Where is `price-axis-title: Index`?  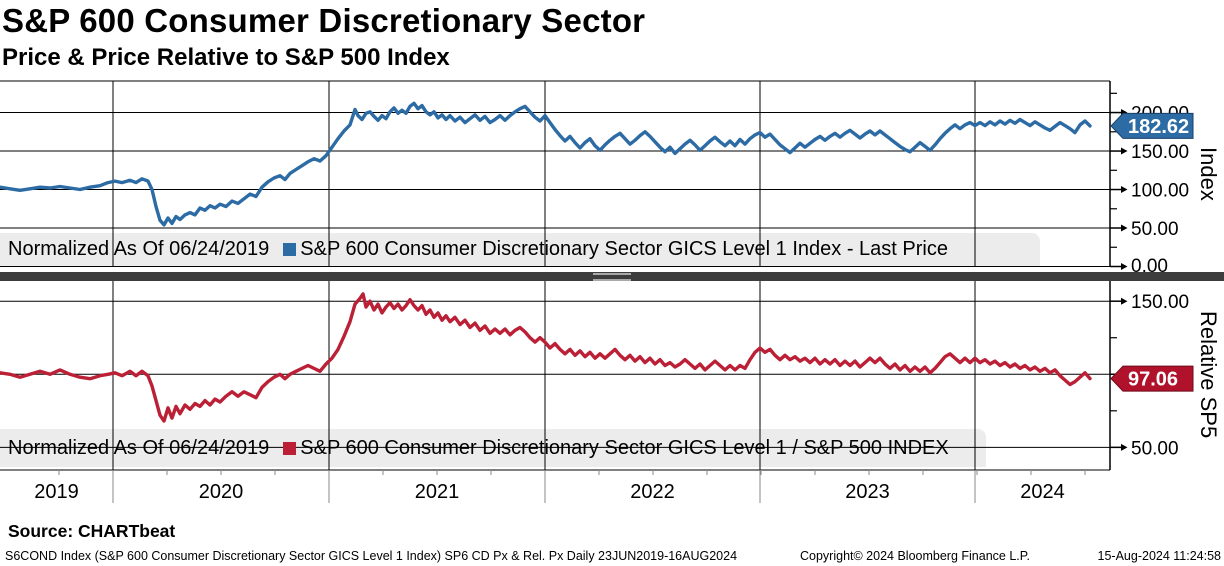 price-axis-title: Index is located at coordinates (1208, 174).